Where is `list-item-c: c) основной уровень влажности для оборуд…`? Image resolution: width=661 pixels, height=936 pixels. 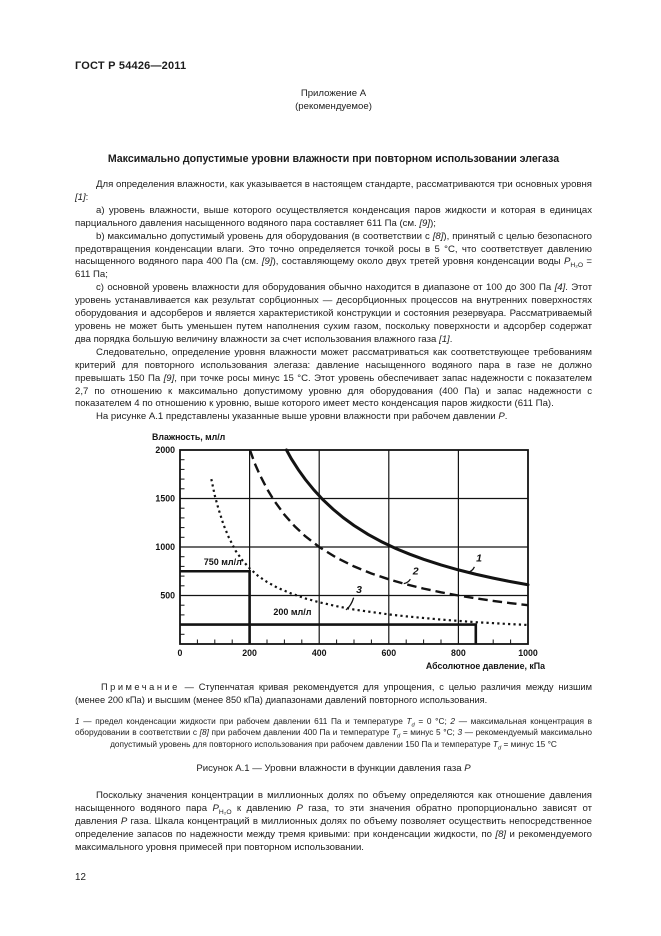
list-item-c: c) основной уровень влажности для оборуд… is located at coordinates (333, 313).